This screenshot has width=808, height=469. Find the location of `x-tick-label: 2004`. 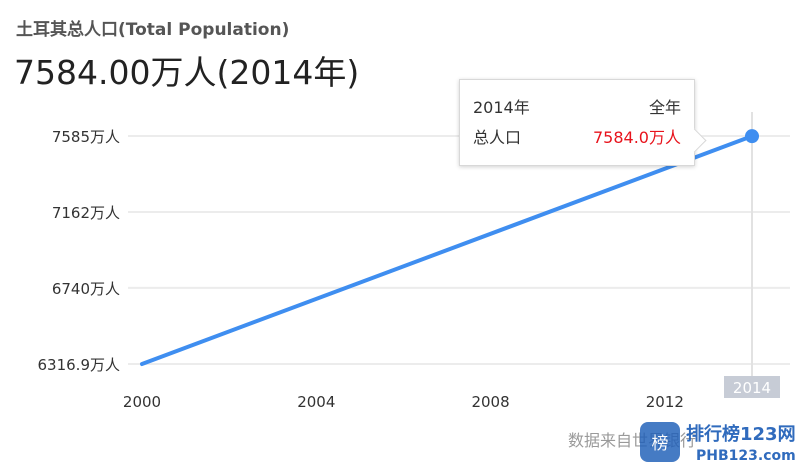

x-tick-label: 2004 is located at coordinates (316, 402).